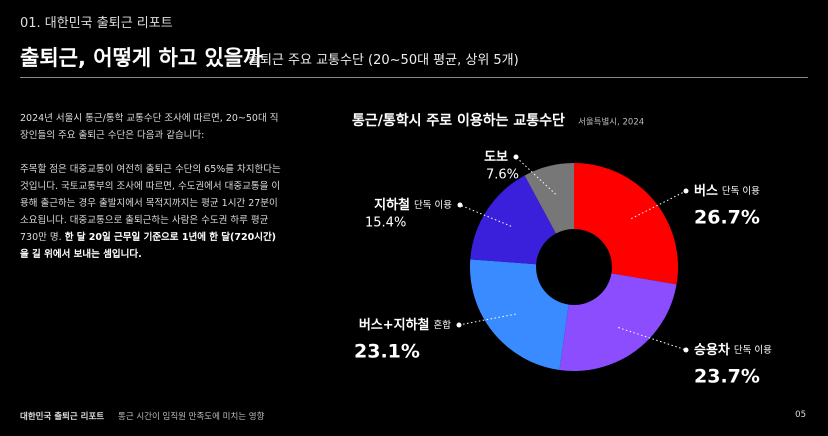 Image resolution: width=828 pixels, height=436 pixels. I want to click on category-label: 버스 단독 이용, so click(727, 191).